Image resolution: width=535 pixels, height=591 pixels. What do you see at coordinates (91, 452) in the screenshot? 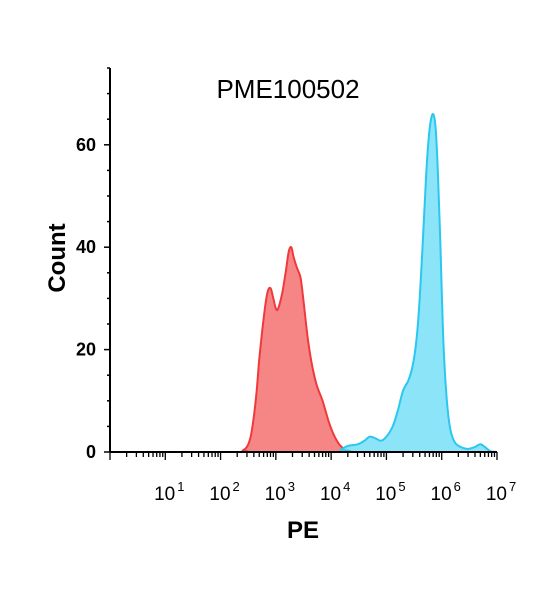
I see `y-tick-label: 0` at bounding box center [91, 452].